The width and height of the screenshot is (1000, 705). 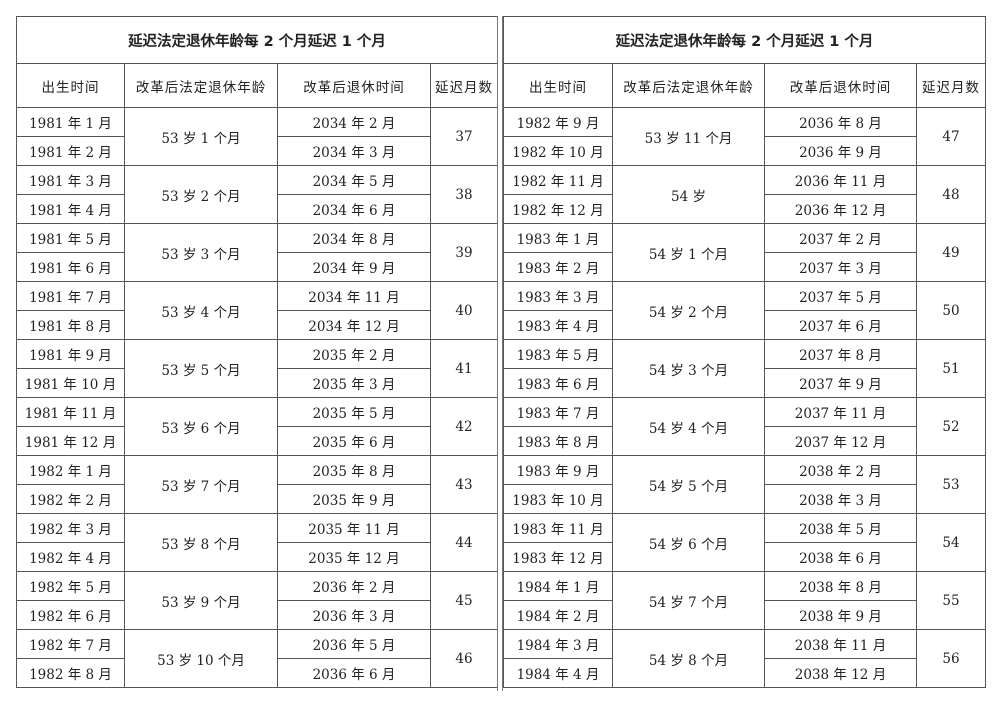 I want to click on retirement-time-cell: 2035 年 8 月, so click(x=354, y=470).